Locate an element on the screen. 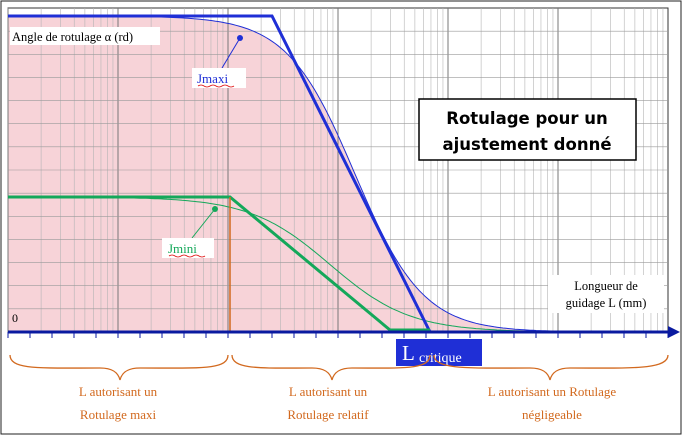  zone-brace-negligeable is located at coordinates (551, 367).